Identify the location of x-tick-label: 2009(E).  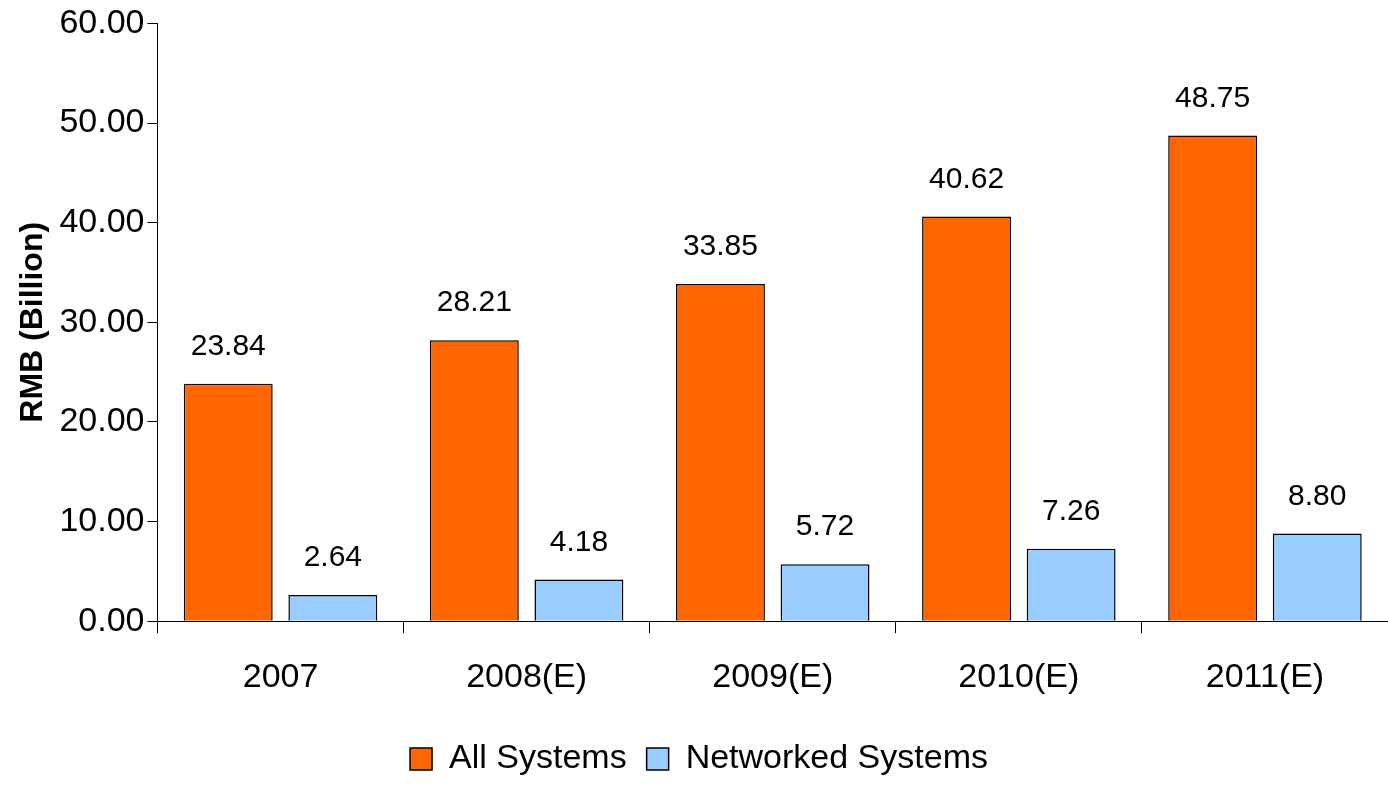
(773, 674).